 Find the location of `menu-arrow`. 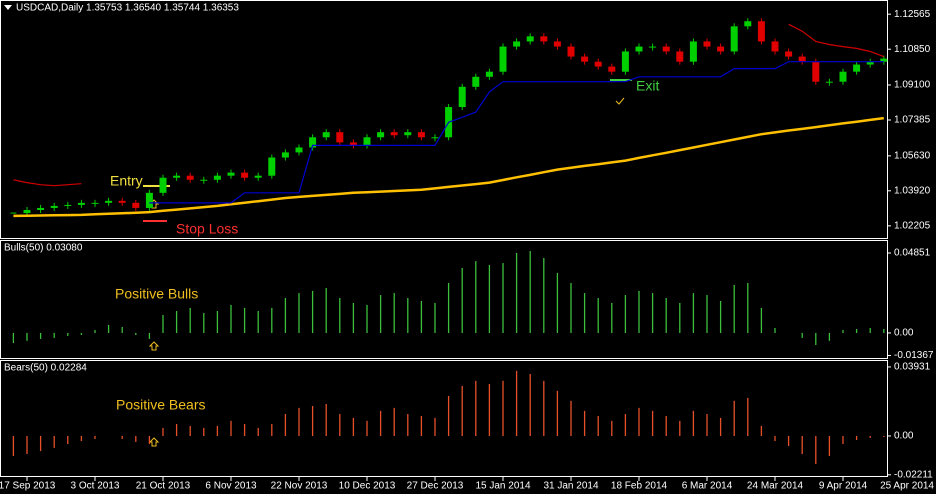

menu-arrow is located at coordinates (8, 7).